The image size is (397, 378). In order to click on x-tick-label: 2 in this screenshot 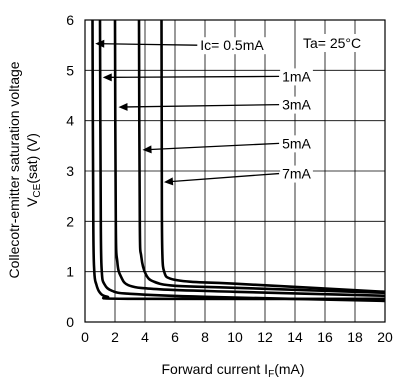, I will do `click(115, 337)`.